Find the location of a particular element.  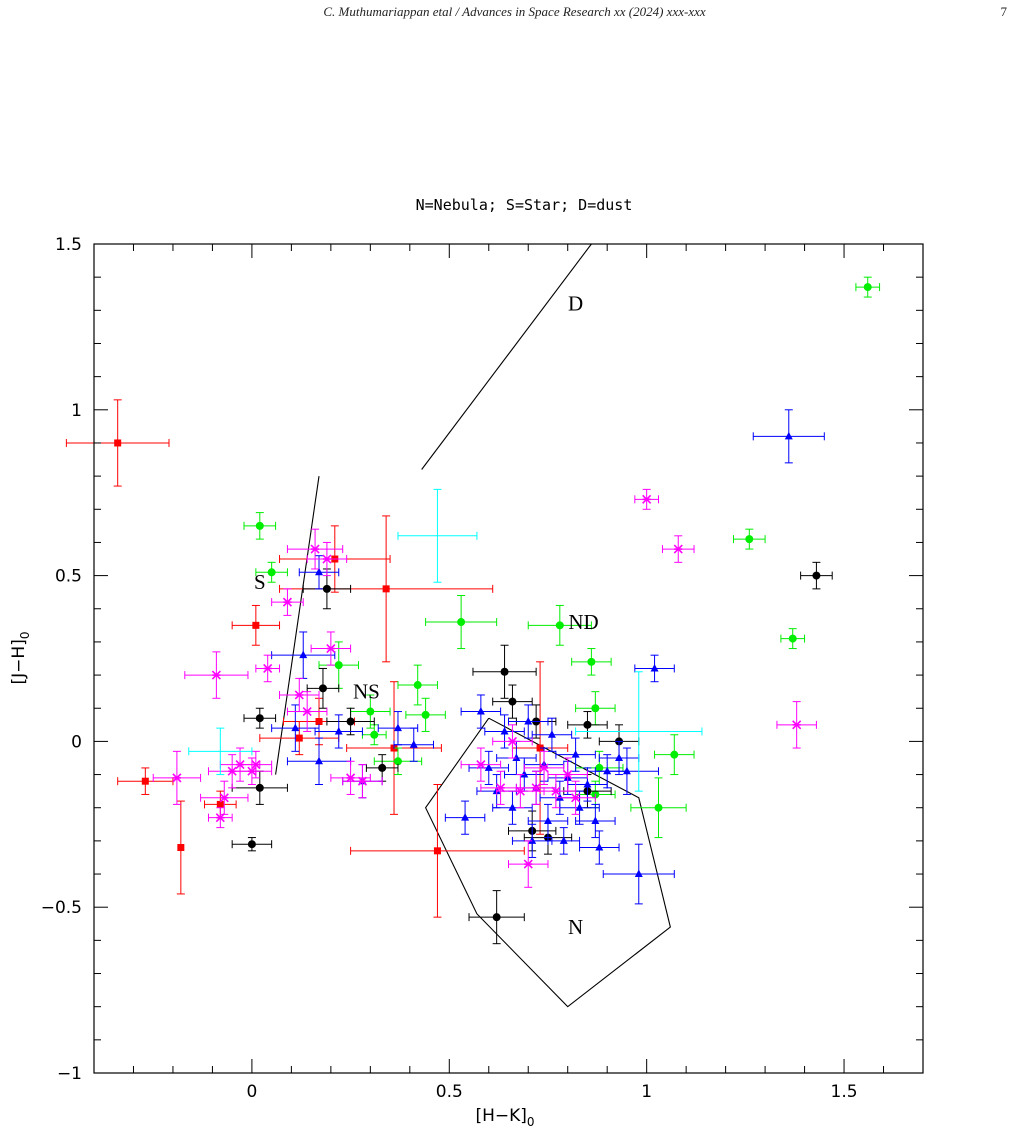

page-number: 7 is located at coordinates (1004, 11).